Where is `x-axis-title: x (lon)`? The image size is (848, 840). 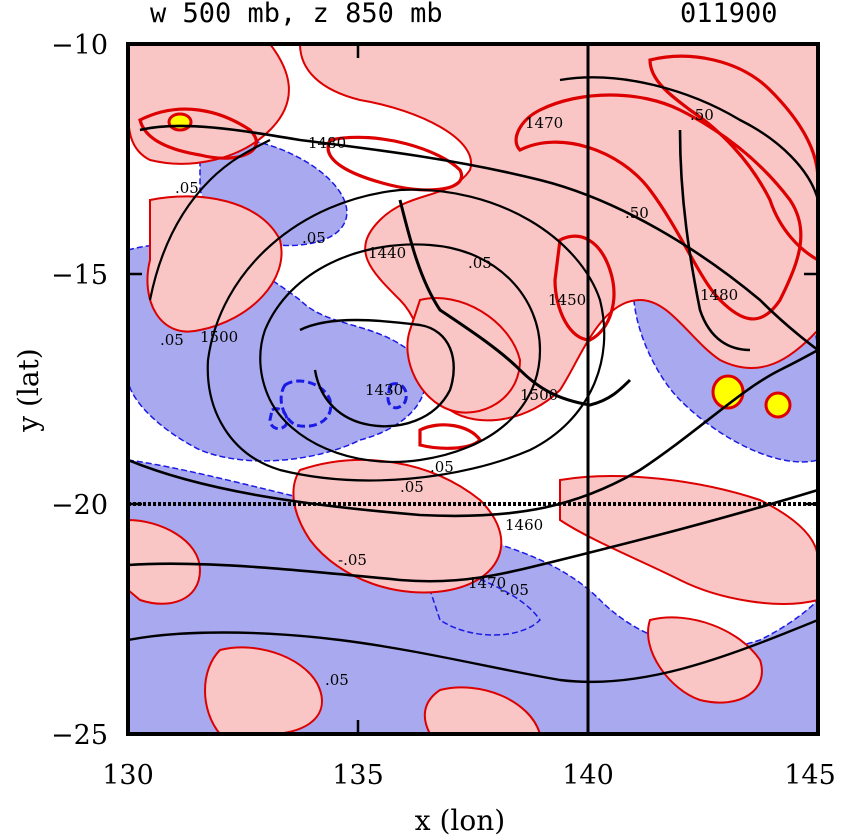
x-axis-title: x (lon) is located at coordinates (460, 820).